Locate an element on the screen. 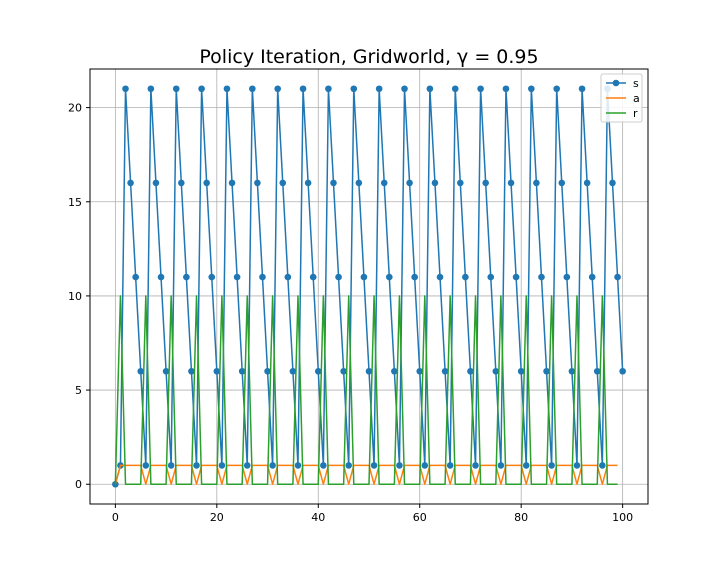 The height and width of the screenshot is (576, 720). x-tick-label: 0 is located at coordinates (115, 517).